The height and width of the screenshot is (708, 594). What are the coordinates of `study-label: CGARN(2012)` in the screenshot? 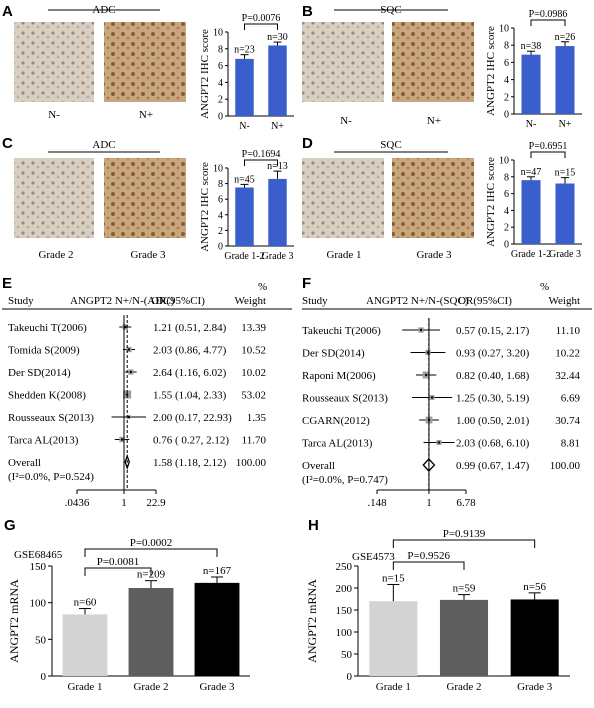 It's located at (336, 421).